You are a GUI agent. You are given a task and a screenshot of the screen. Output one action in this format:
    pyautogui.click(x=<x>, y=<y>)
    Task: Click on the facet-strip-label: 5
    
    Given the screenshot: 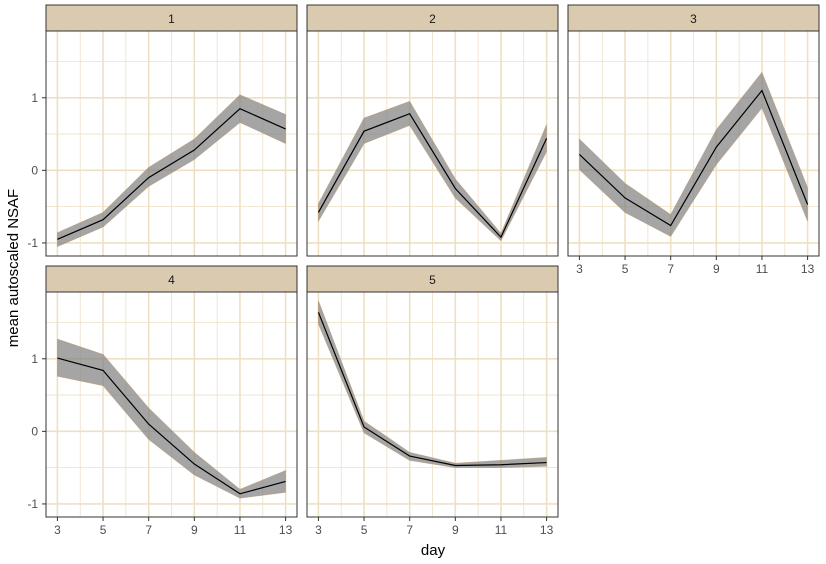 What is the action you would take?
    pyautogui.click(x=432, y=280)
    